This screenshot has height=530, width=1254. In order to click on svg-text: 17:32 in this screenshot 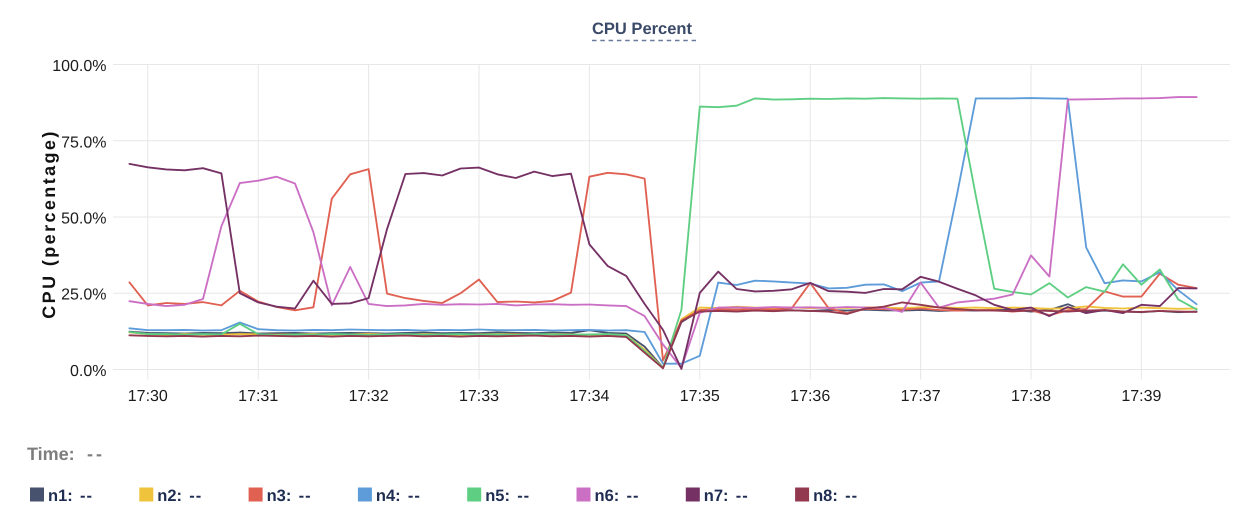, I will do `click(369, 396)`.